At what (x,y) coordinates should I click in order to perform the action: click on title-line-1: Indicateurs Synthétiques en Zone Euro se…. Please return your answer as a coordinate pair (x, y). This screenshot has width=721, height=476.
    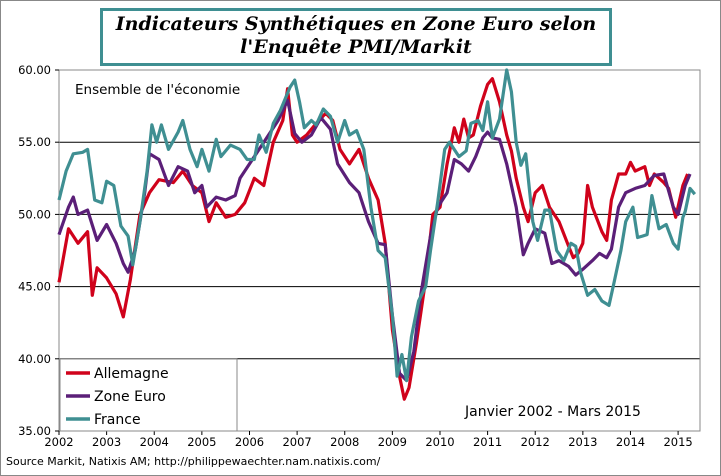
    Looking at the image, I should click on (356, 24).